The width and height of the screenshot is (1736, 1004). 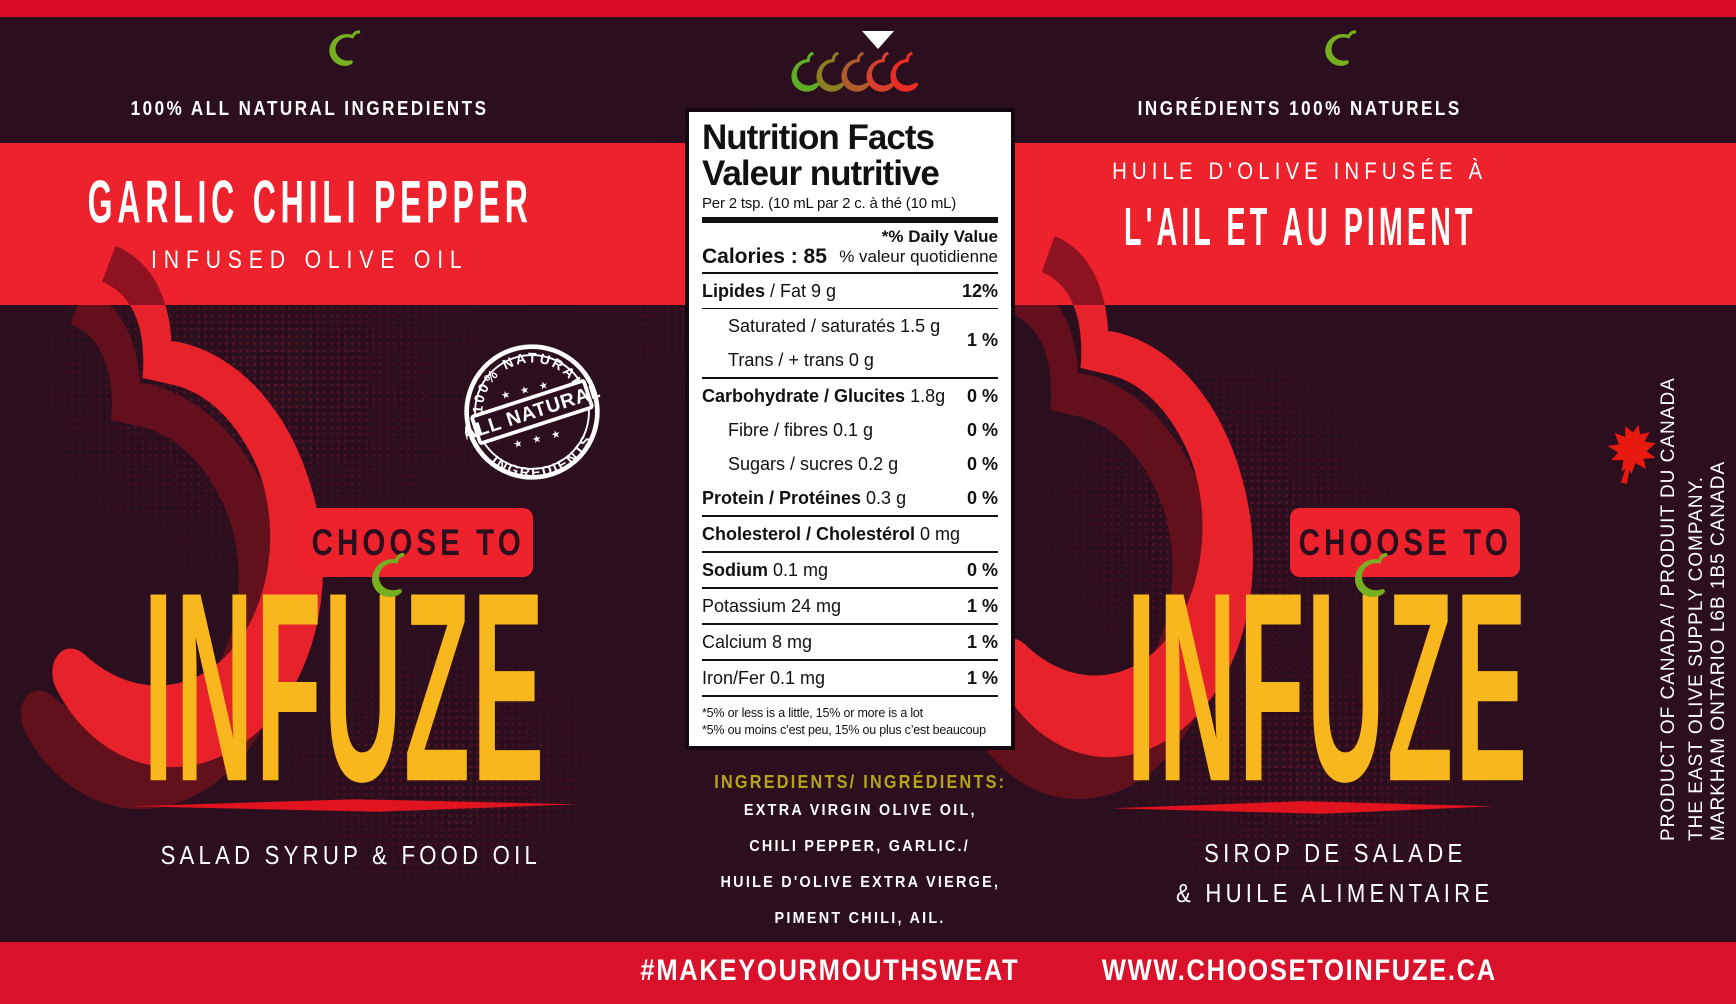 I want to click on daily-value-note-en: *% Daily Value, so click(x=939, y=236).